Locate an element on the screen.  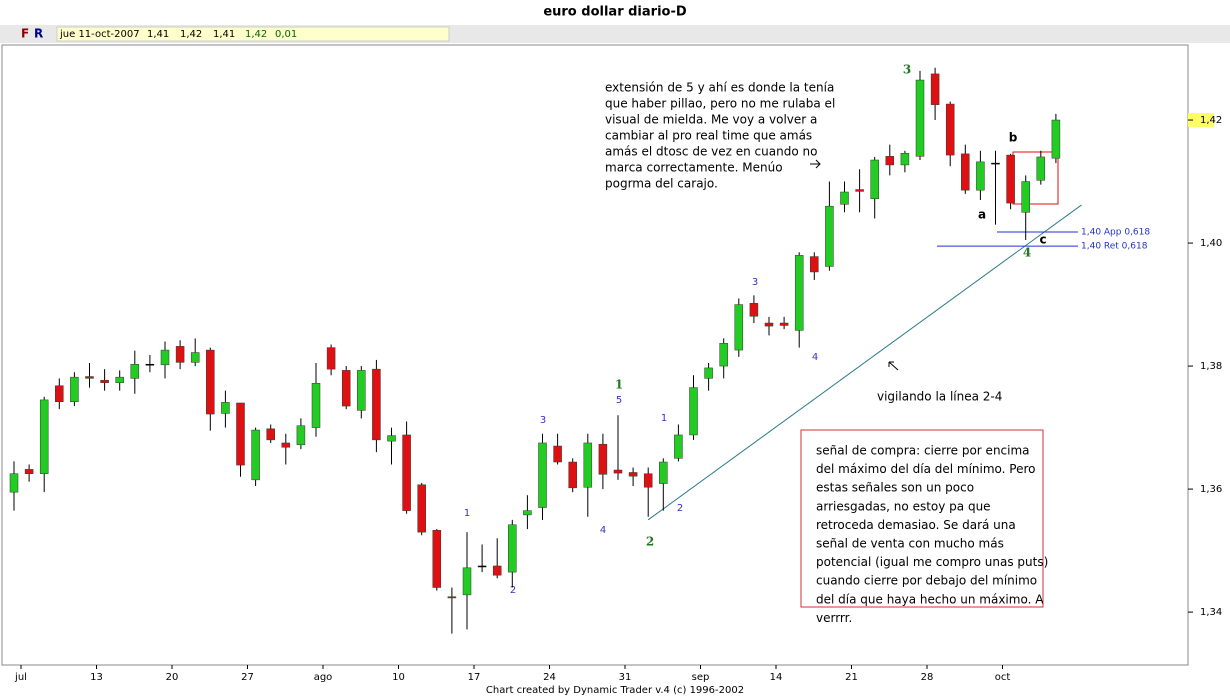
x-tick-label: 17 is located at coordinates (474, 677).